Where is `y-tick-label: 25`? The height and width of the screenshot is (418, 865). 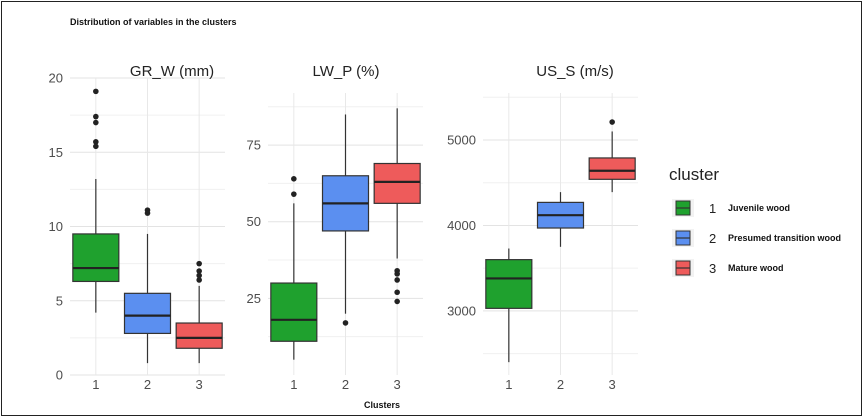 y-tick-label: 25 is located at coordinates (254, 298).